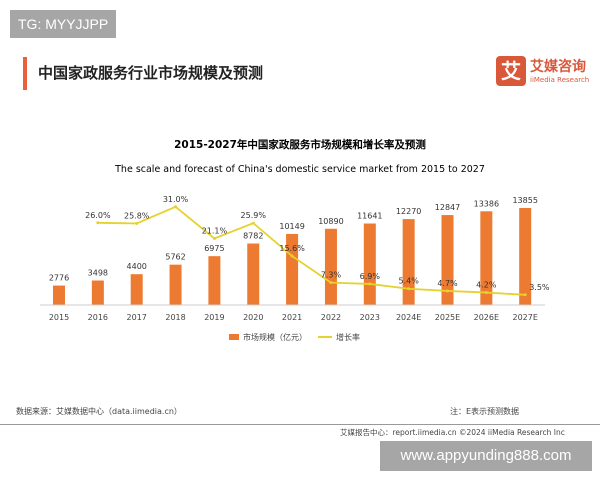 The width and height of the screenshot is (600, 480). I want to click on bar-label: 13386, so click(486, 203).